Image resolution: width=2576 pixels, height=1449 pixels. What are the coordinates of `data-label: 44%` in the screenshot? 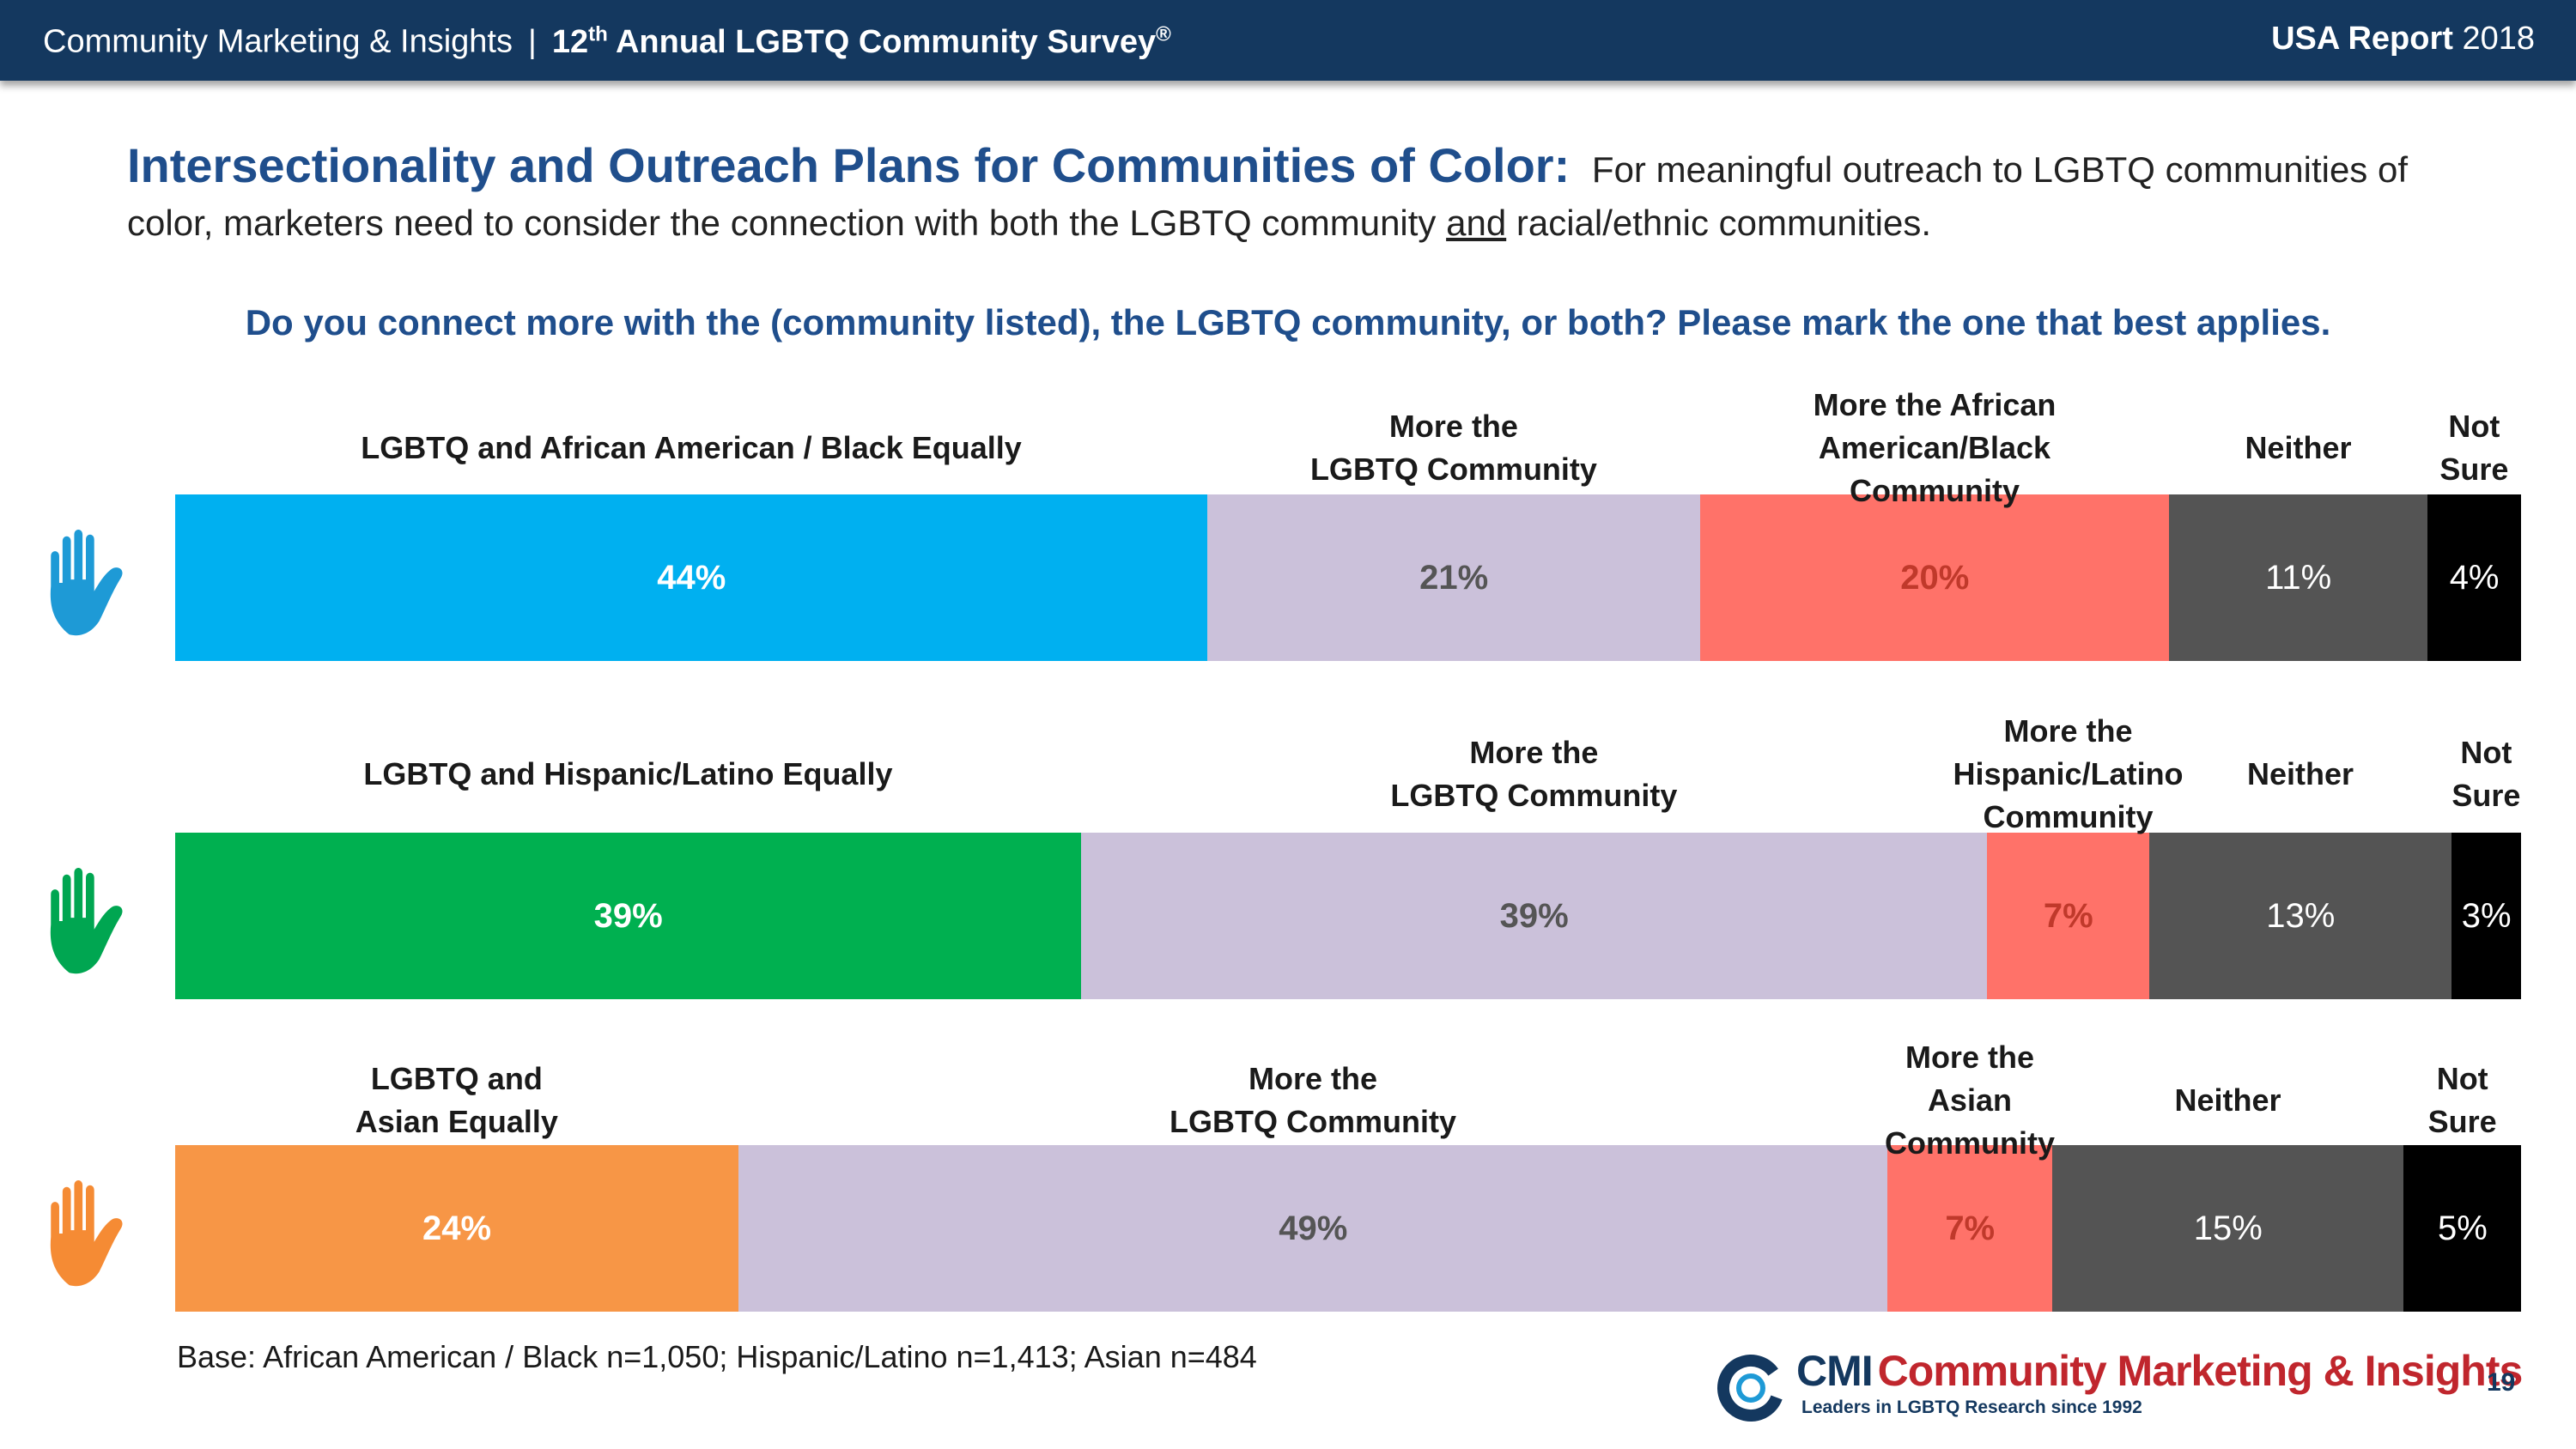 It's located at (691, 577).